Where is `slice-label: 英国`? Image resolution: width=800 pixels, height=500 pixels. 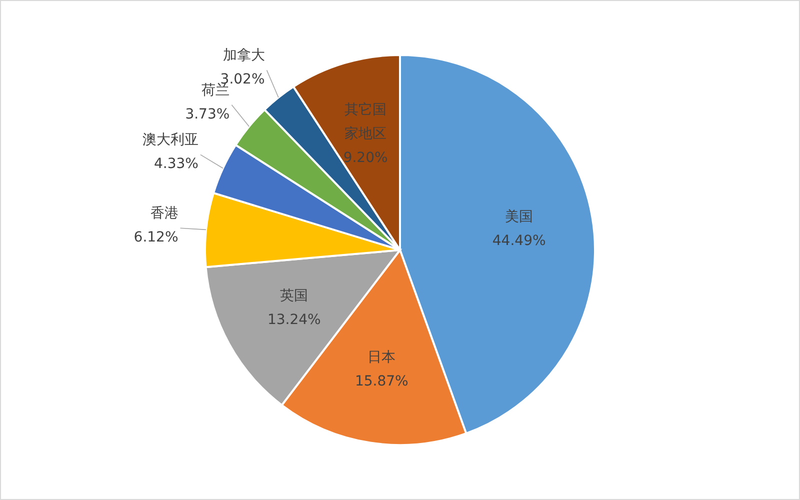 slice-label: 英国 is located at coordinates (294, 296).